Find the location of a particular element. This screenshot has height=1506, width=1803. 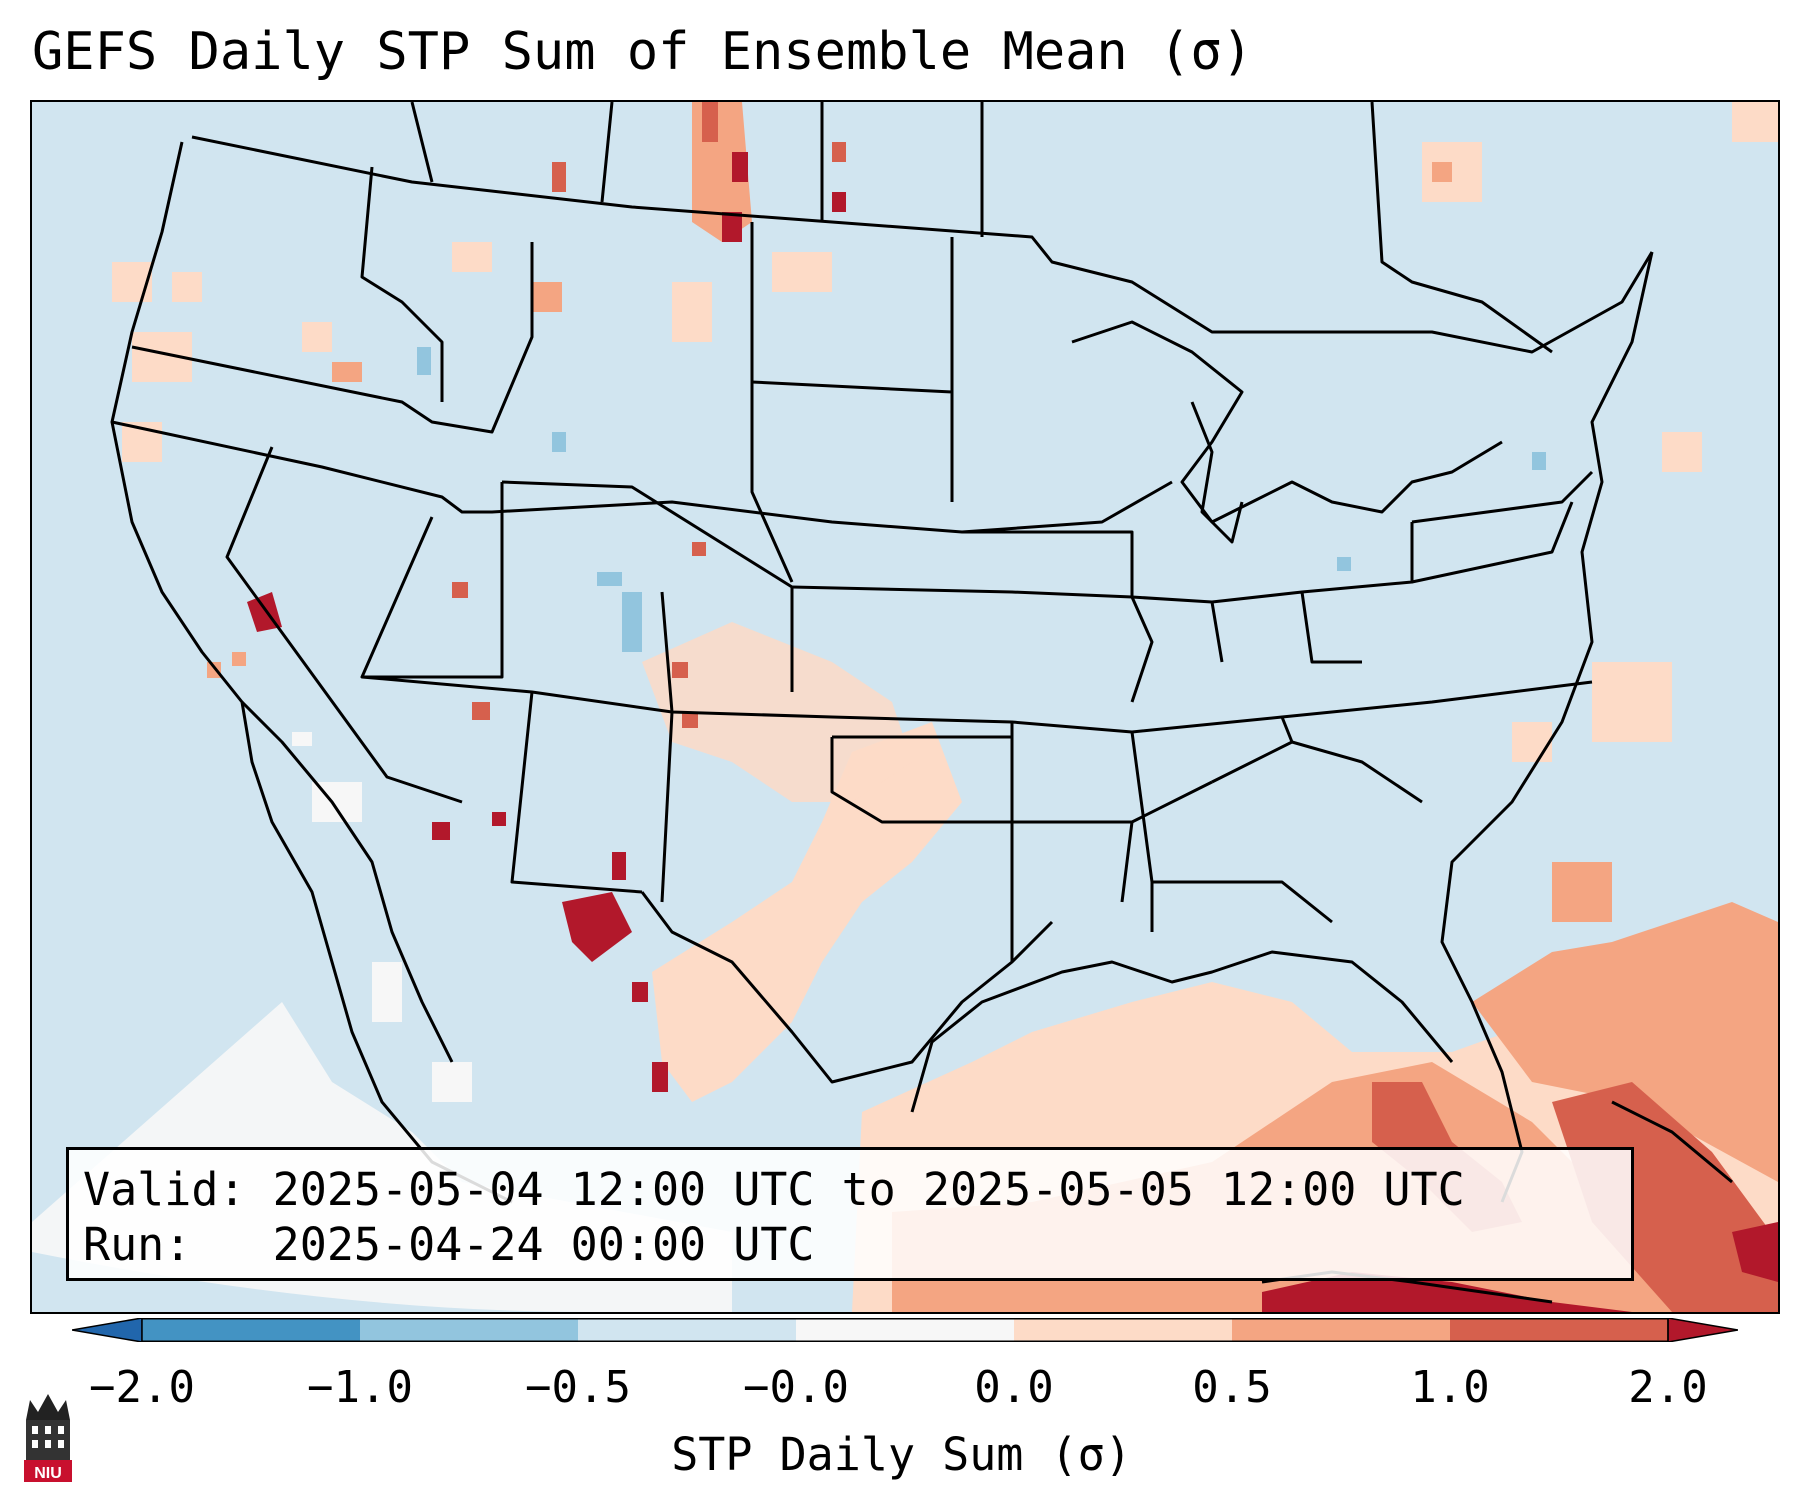

us-canada-border is located at coordinates (922, 244).